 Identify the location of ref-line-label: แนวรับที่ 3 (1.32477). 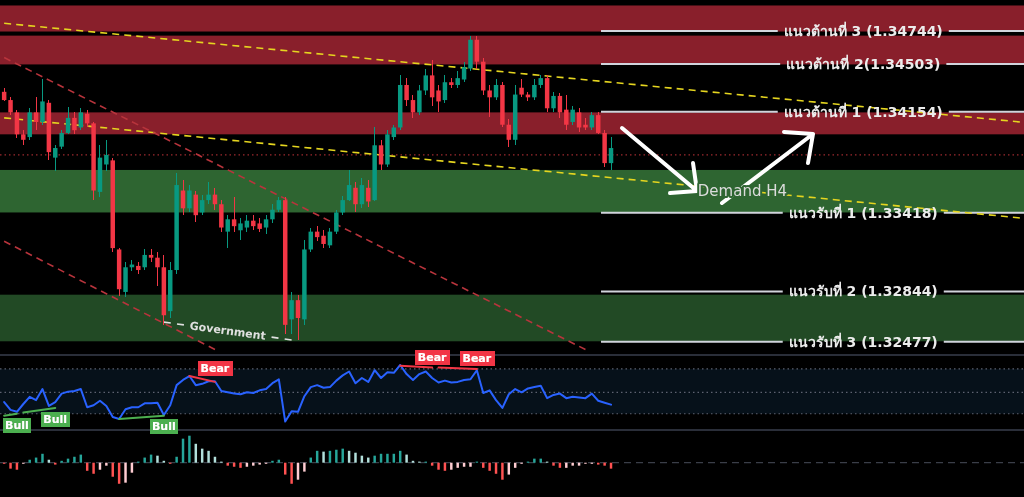
(863, 340).